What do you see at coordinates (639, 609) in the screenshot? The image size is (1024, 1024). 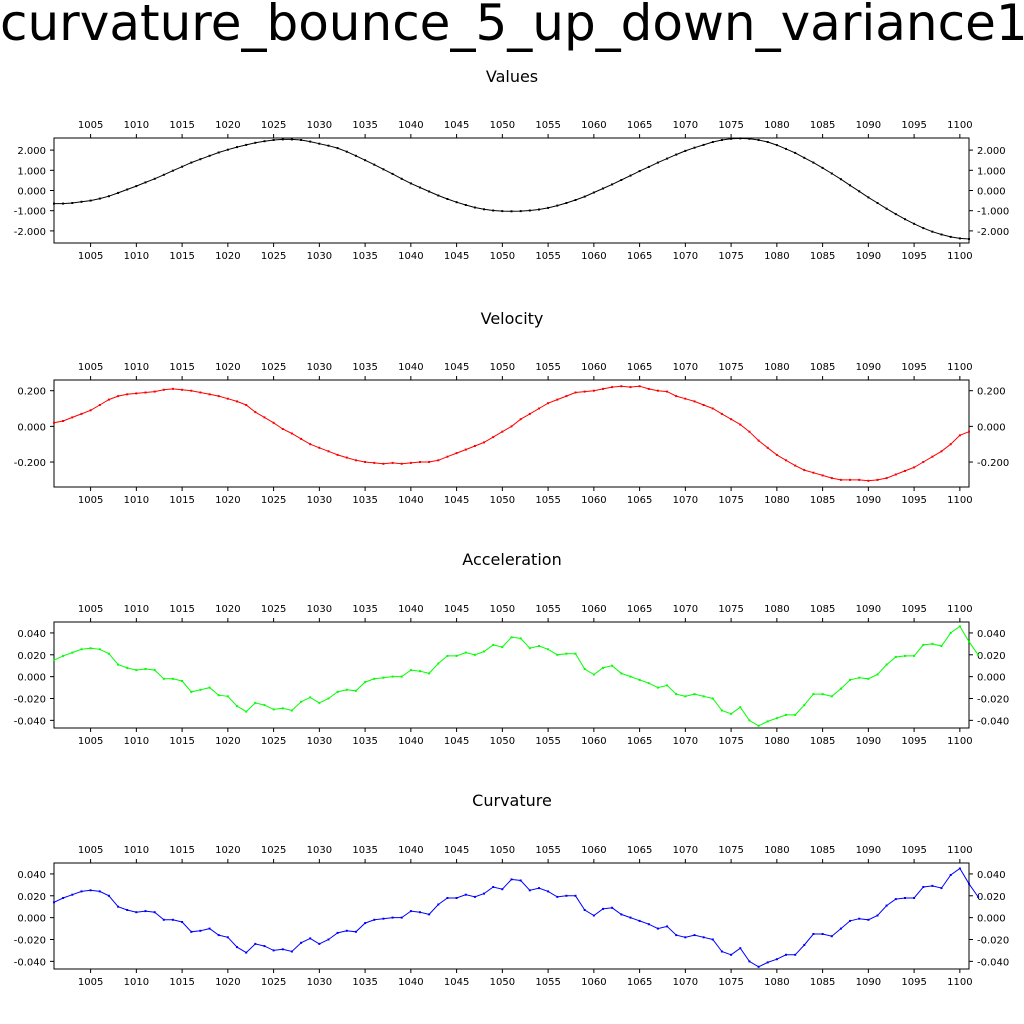 I see `x-tick-label-top: 1065` at bounding box center [639, 609].